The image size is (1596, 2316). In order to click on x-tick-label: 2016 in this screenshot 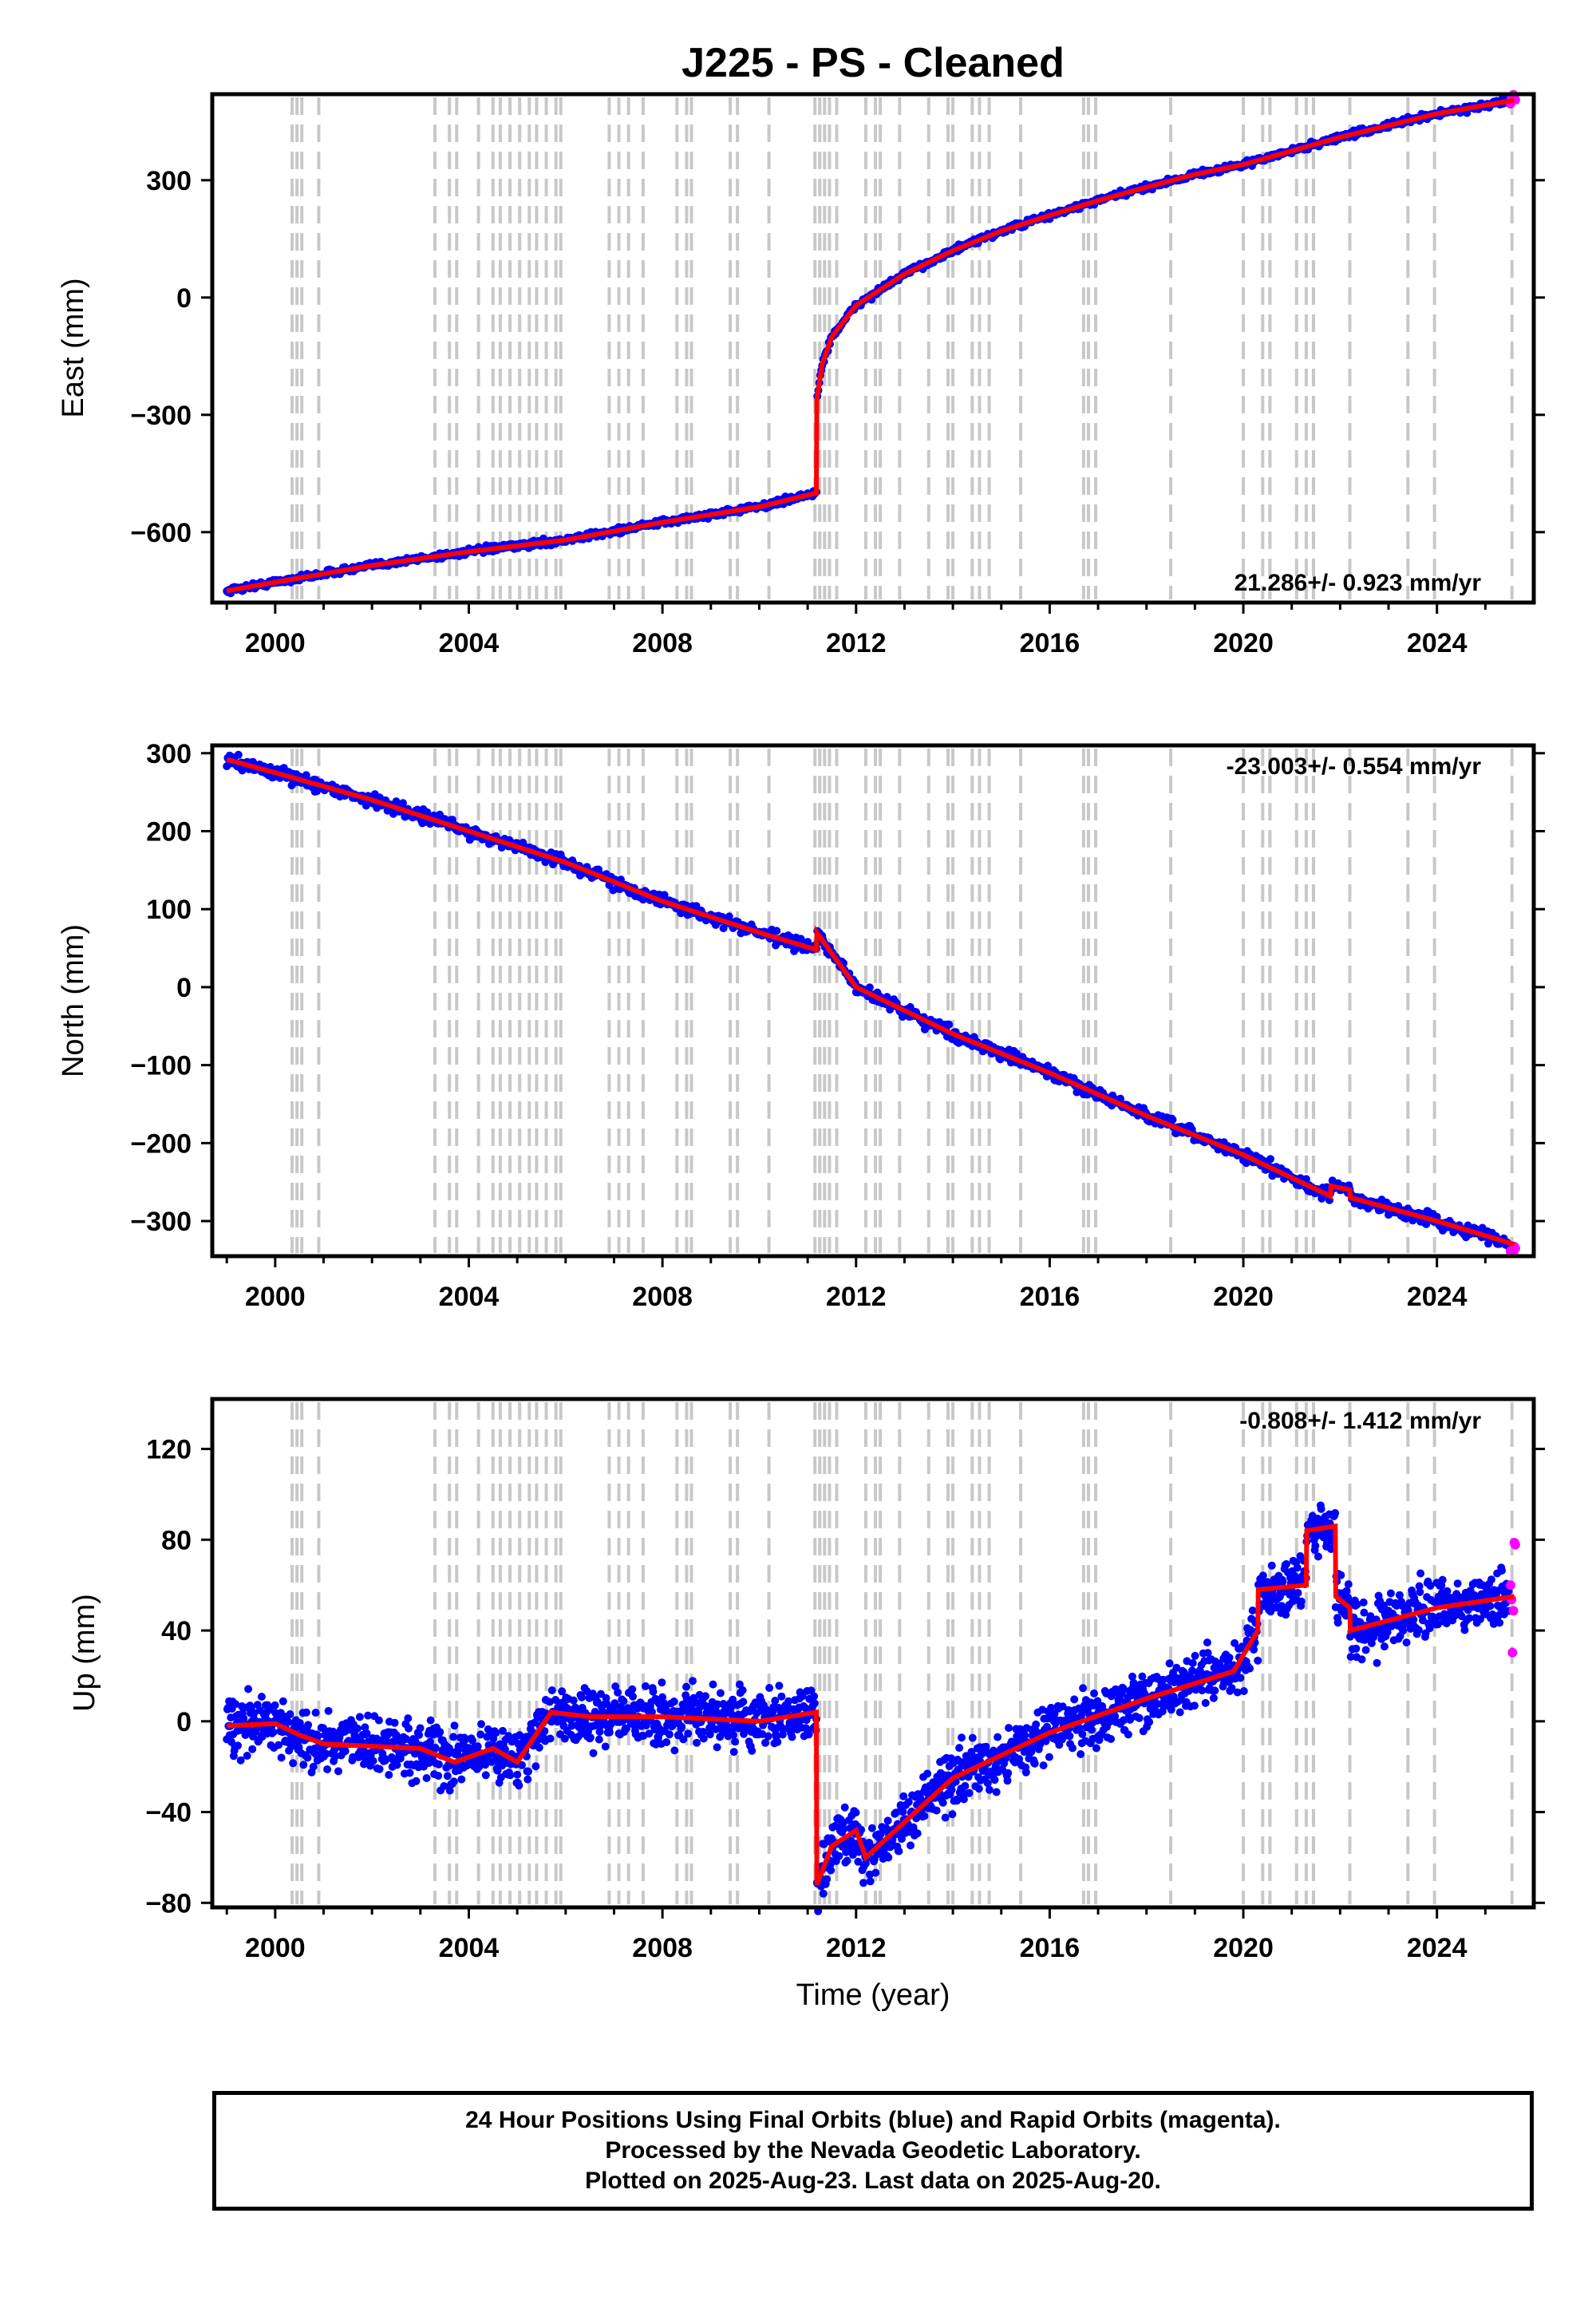, I will do `click(1050, 643)`.